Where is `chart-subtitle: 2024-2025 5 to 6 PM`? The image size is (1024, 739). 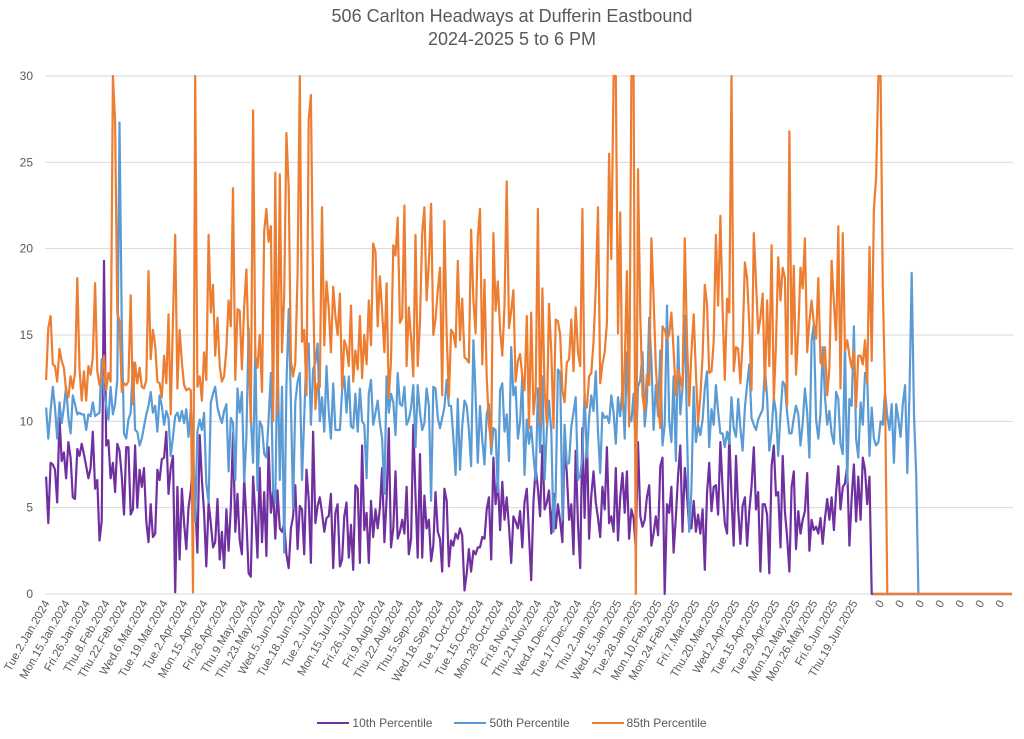
chart-subtitle: 2024-2025 5 to 6 PM is located at coordinates (512, 39).